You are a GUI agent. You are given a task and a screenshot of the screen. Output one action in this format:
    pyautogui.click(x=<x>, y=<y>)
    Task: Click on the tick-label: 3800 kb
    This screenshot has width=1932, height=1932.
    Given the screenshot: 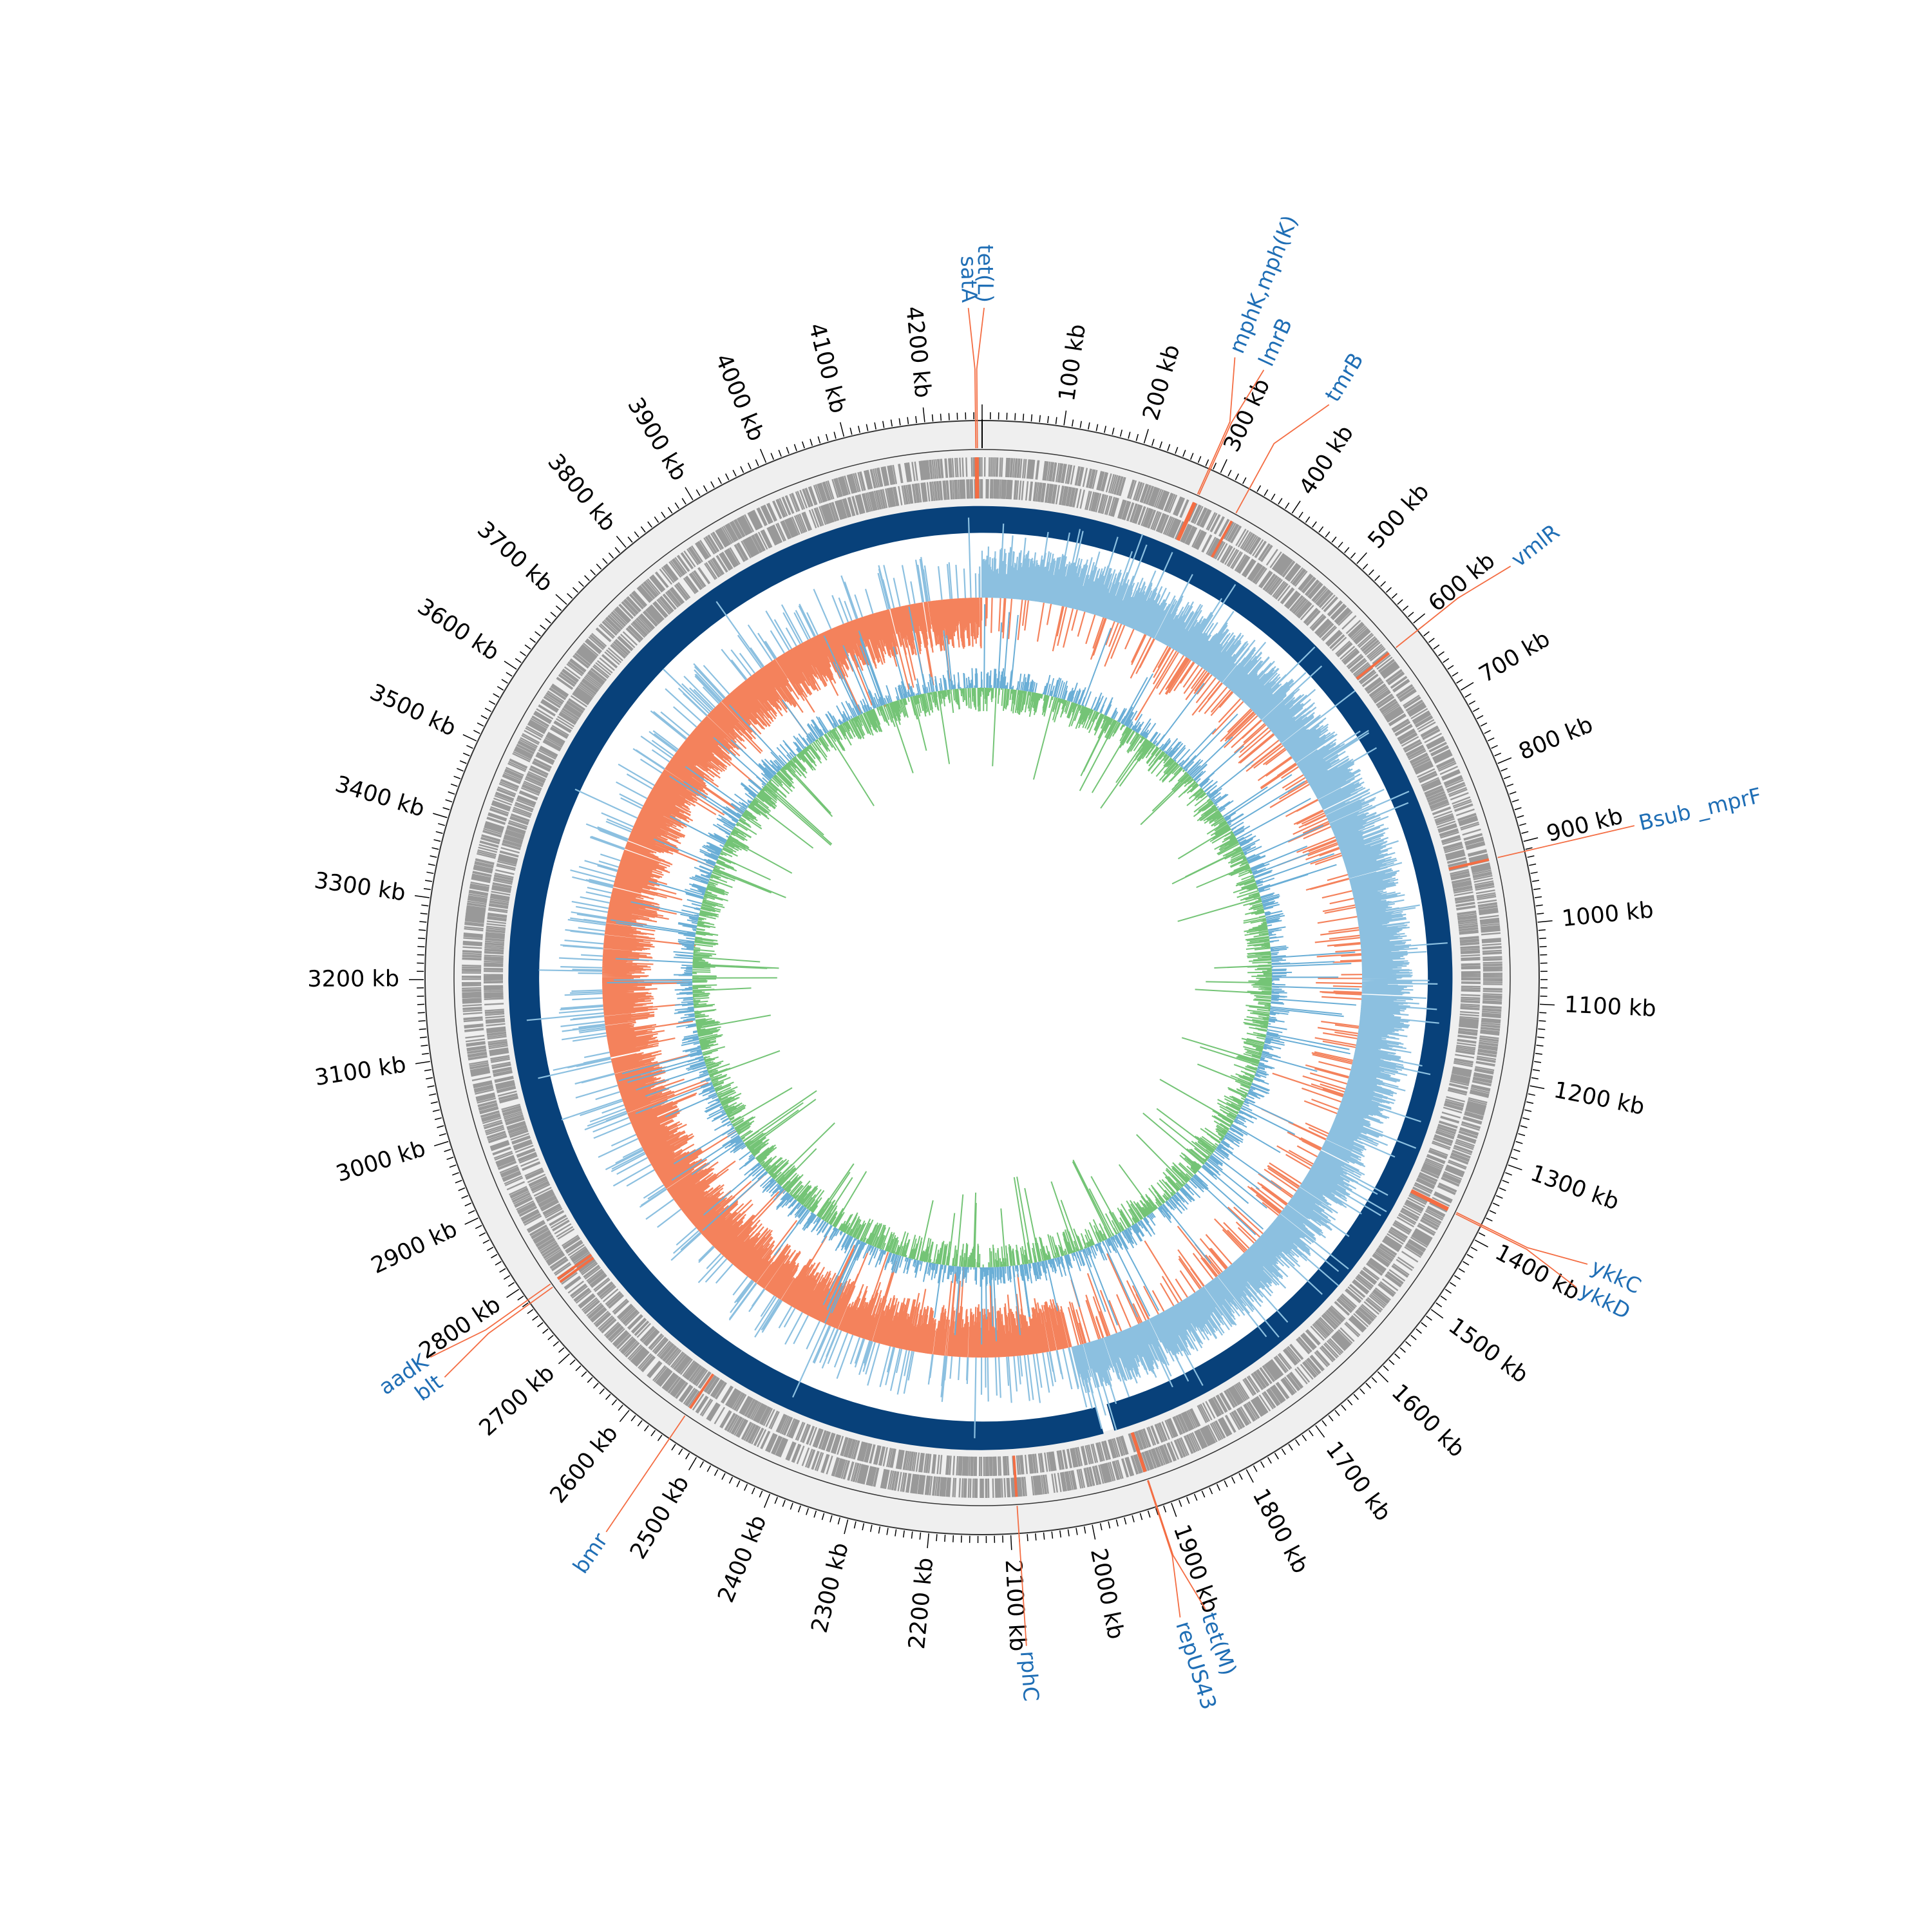 What is the action you would take?
    pyautogui.click(x=581, y=493)
    